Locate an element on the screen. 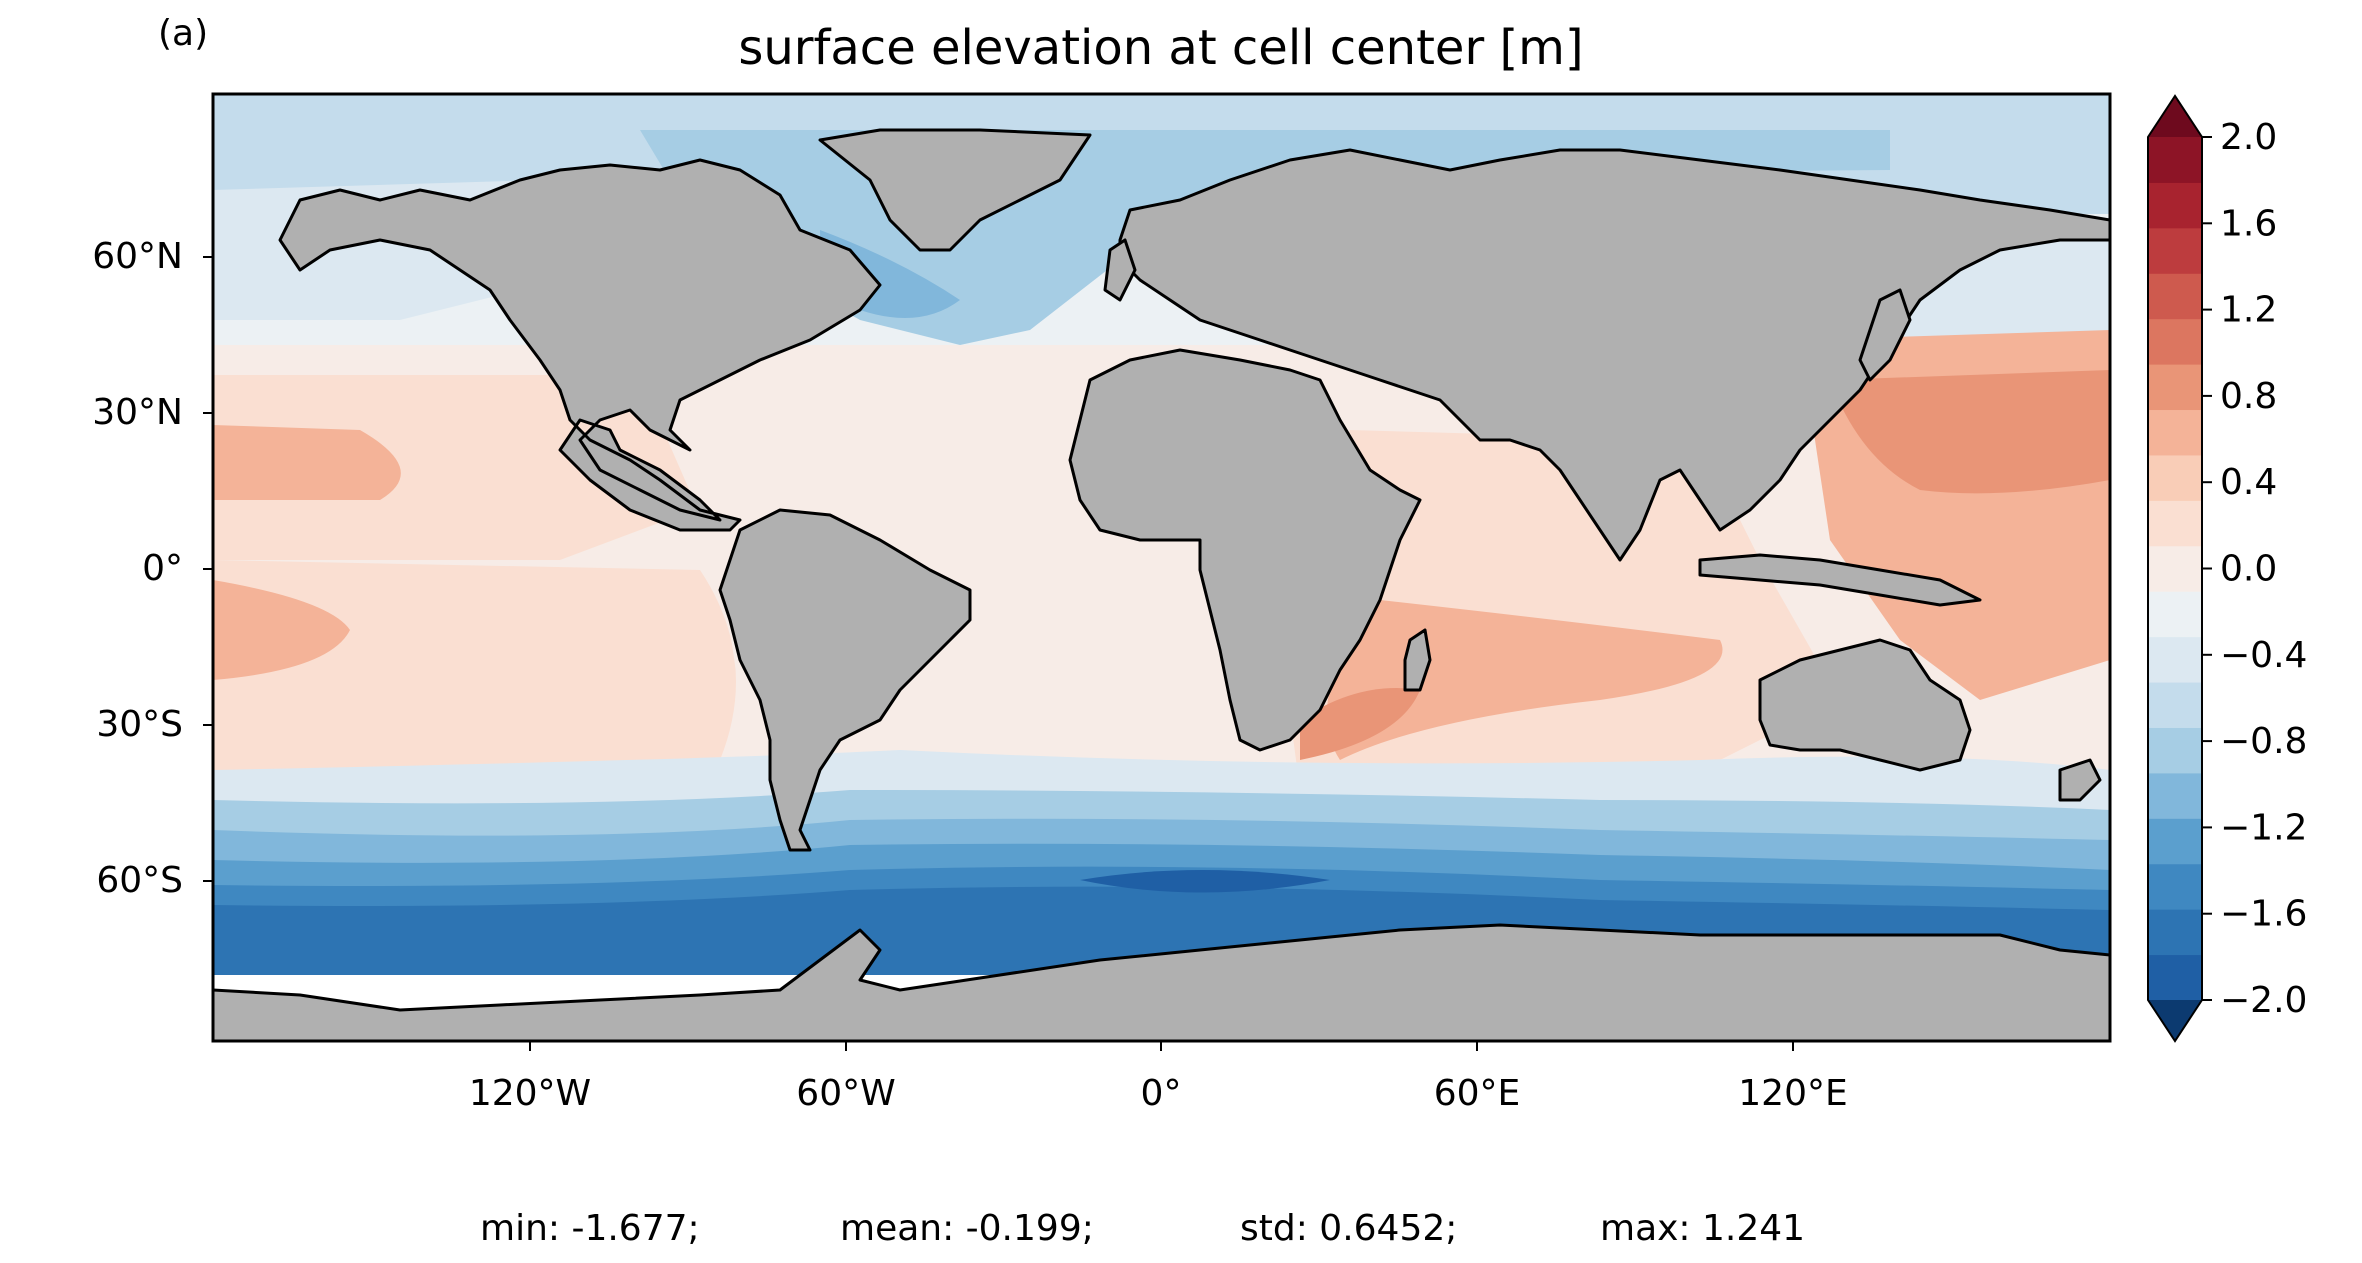 The image size is (2362, 1263). colorbar-tick-label: 1.2 is located at coordinates (2248, 310).